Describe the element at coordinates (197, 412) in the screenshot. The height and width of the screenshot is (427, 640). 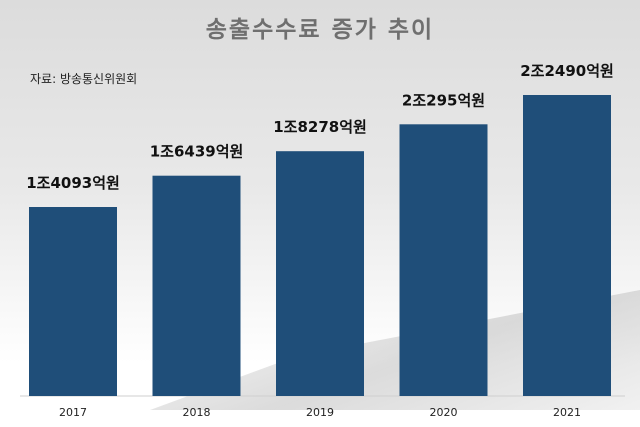
I see `x-tick-label-2018: 2018` at that location.